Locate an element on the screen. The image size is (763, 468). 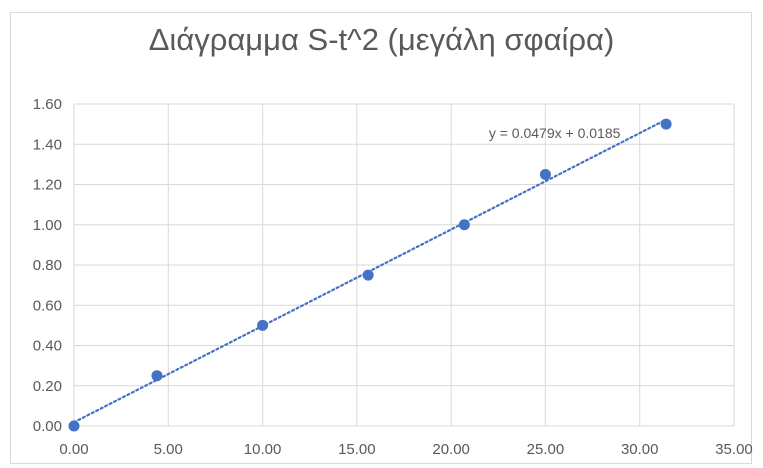
x-tick-label: 25.00 is located at coordinates (546, 449).